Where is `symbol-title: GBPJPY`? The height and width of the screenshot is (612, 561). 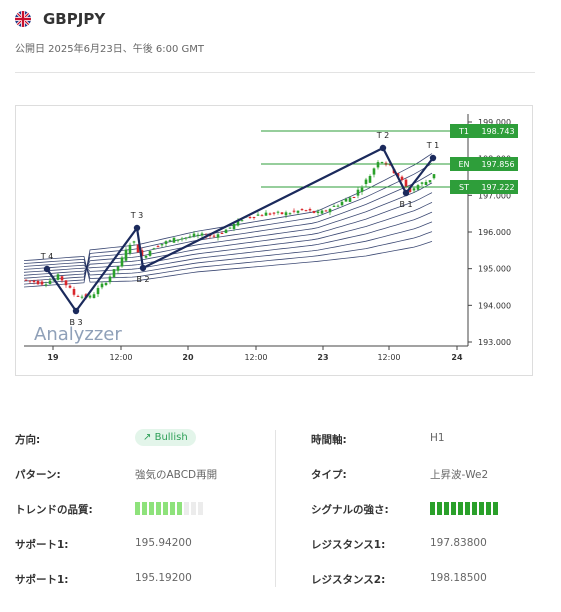
symbol-title: GBPJPY is located at coordinates (74, 19).